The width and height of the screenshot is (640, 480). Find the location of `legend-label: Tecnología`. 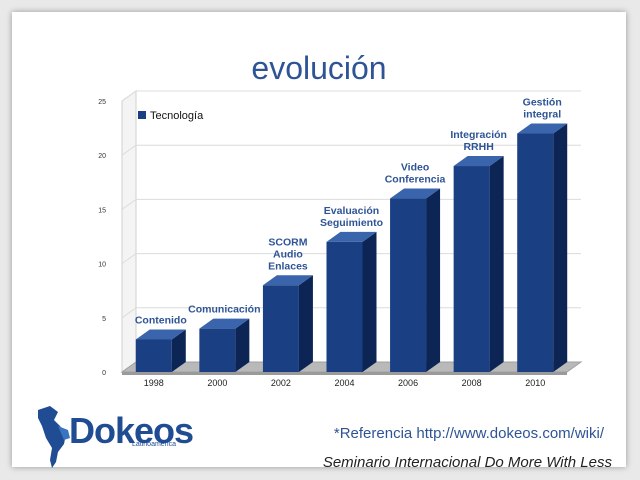

legend-label: Tecnología is located at coordinates (177, 116).